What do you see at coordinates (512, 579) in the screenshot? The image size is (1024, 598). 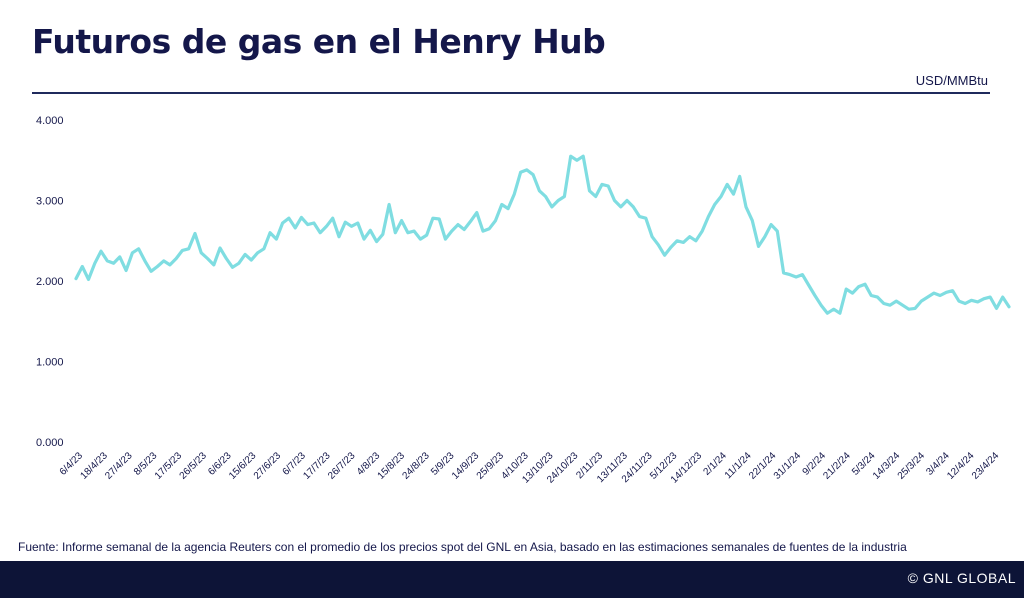 I see `footer-bar: © GNL GLOBAL` at bounding box center [512, 579].